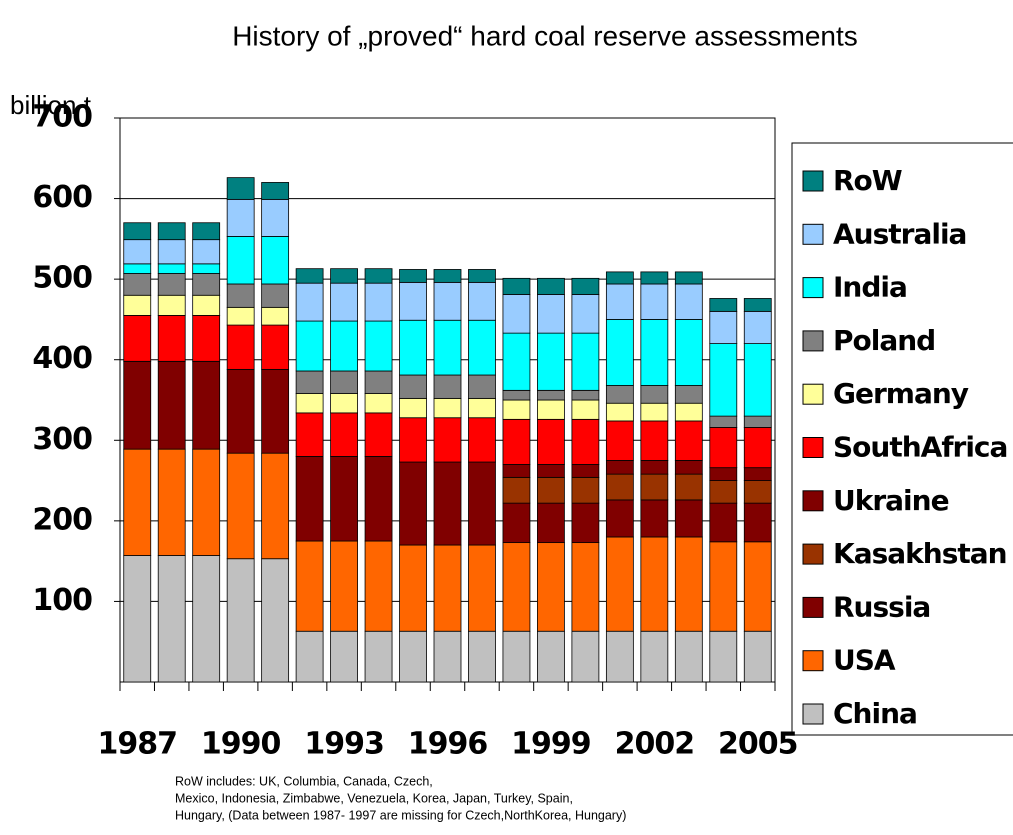  What do you see at coordinates (62, 519) in the screenshot?
I see `y-tick-label: 200` at bounding box center [62, 519].